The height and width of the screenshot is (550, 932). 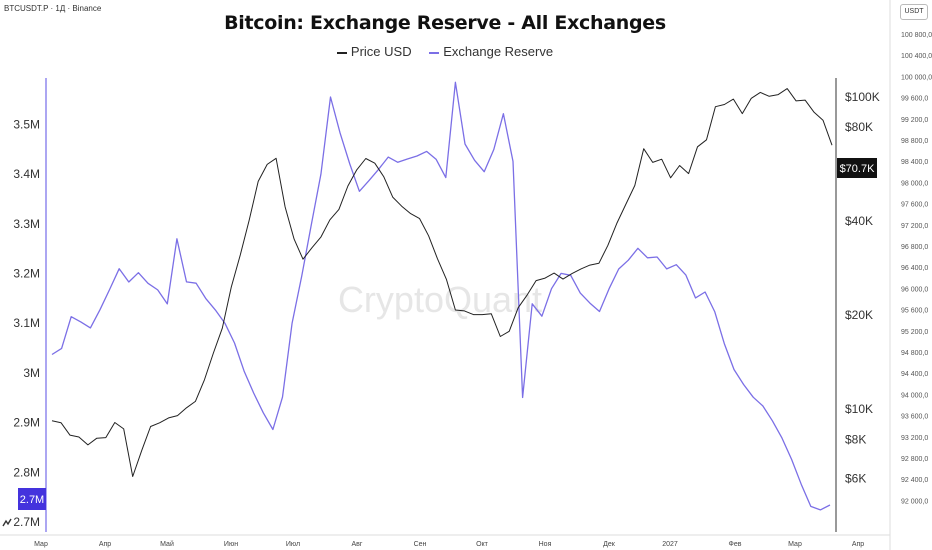 I want to click on watermark: CryptoQuant, so click(x=440, y=299).